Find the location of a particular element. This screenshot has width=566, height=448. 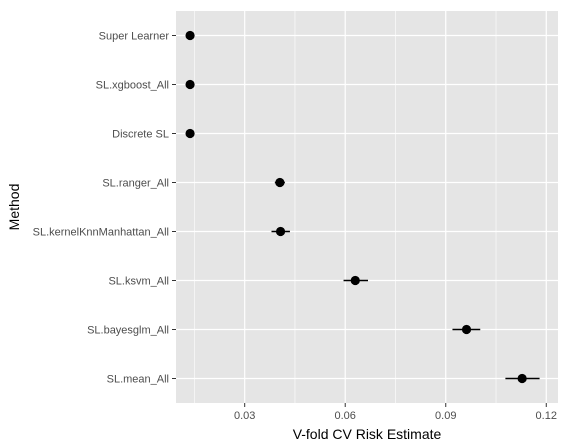

y-tick-label: SL.kernelKnnManhattan_All is located at coordinates (101, 233).